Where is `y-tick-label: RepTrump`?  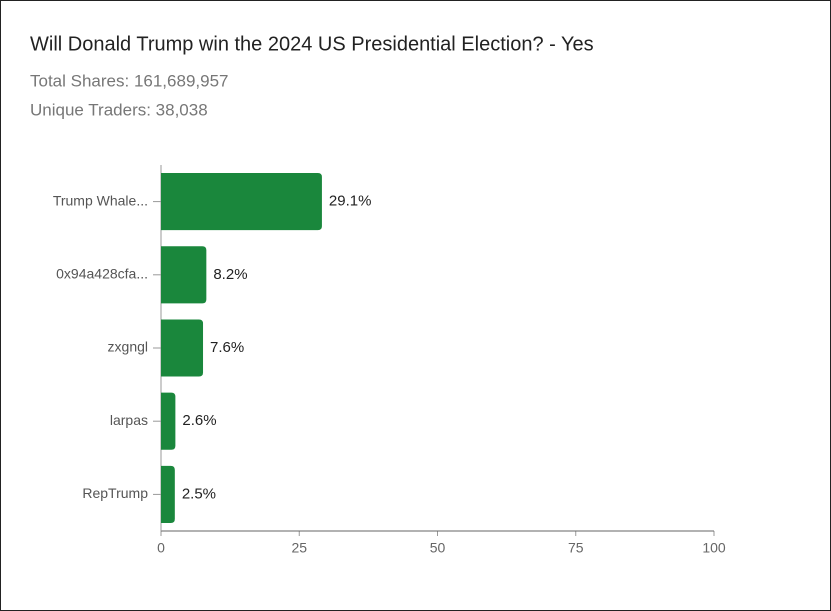 y-tick-label: RepTrump is located at coordinates (115, 493).